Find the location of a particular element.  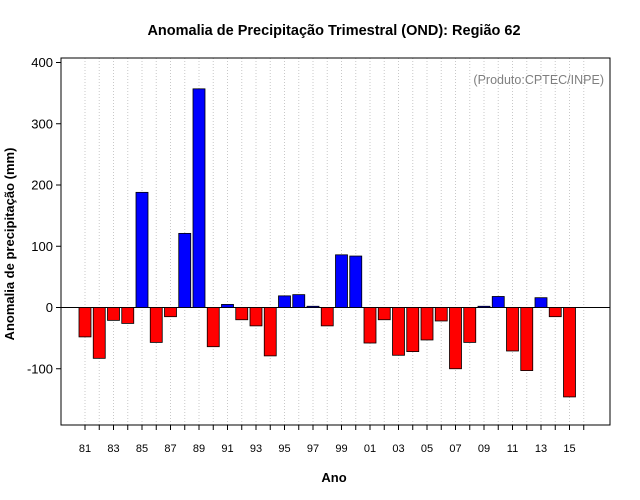

x-axis-label: Ano is located at coordinates (333, 477).